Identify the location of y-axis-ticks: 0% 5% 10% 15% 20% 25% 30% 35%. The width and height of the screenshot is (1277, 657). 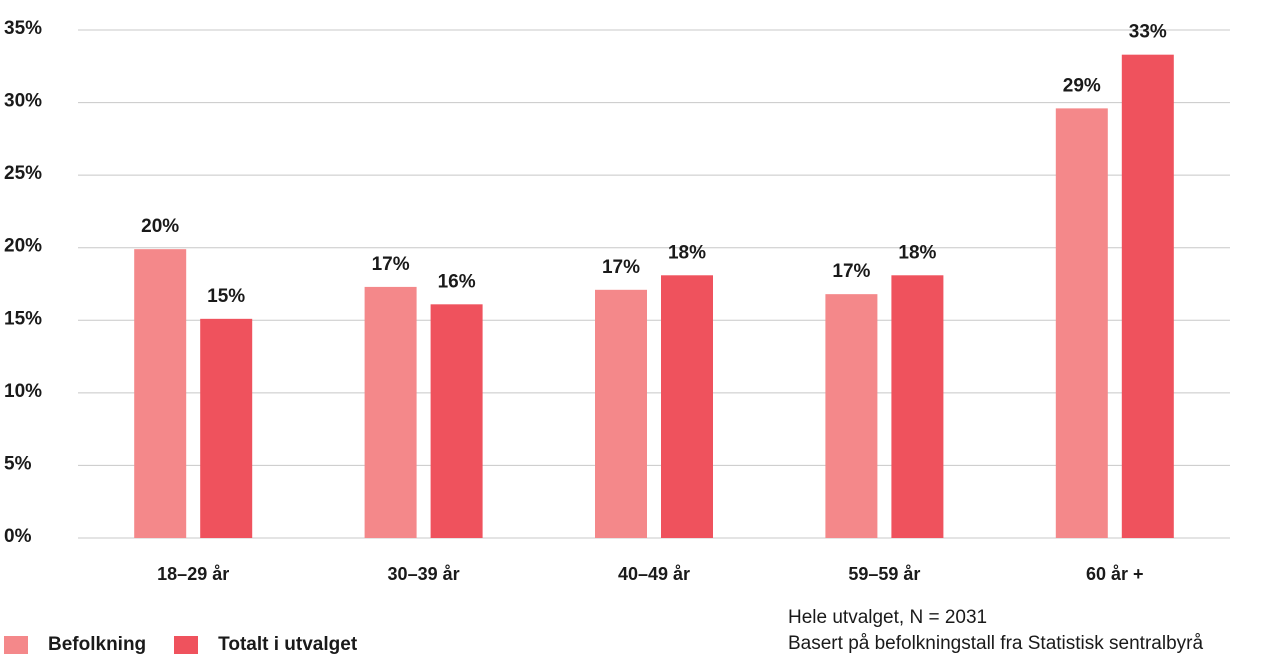
(23, 282).